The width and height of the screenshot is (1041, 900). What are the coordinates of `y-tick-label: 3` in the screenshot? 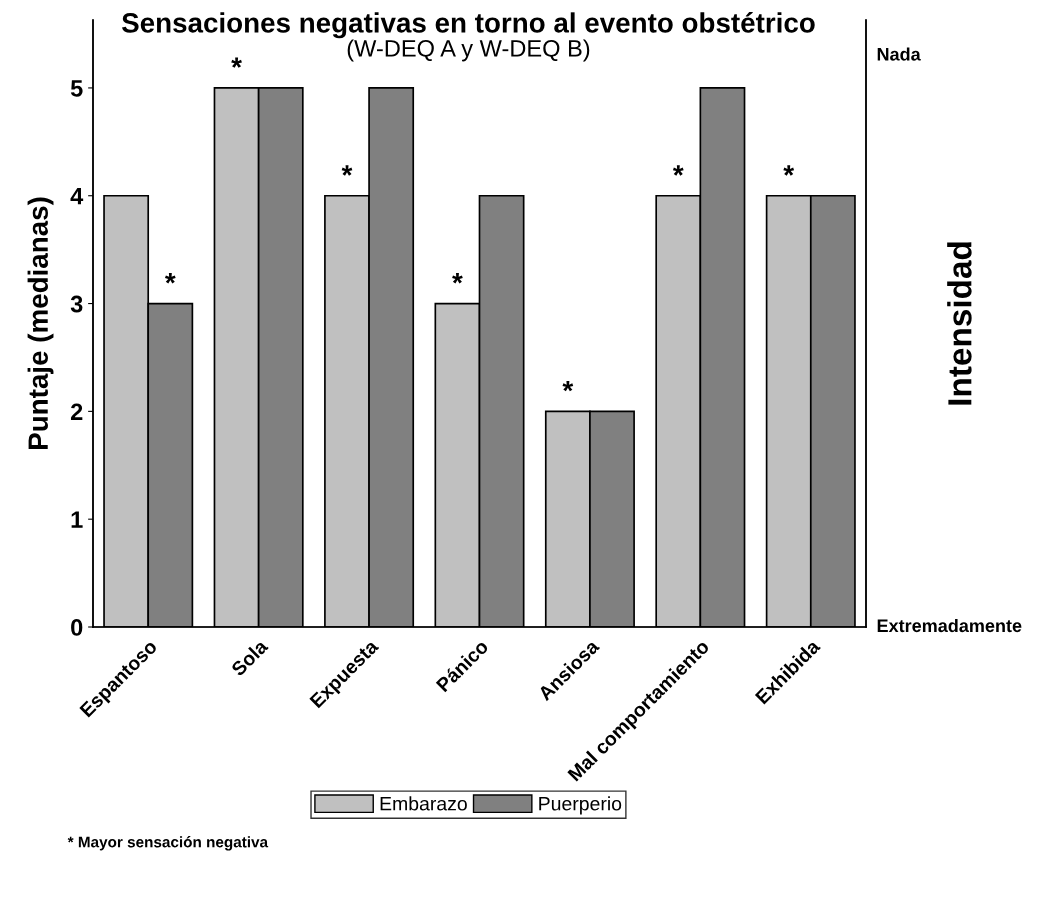 It's located at (76, 304).